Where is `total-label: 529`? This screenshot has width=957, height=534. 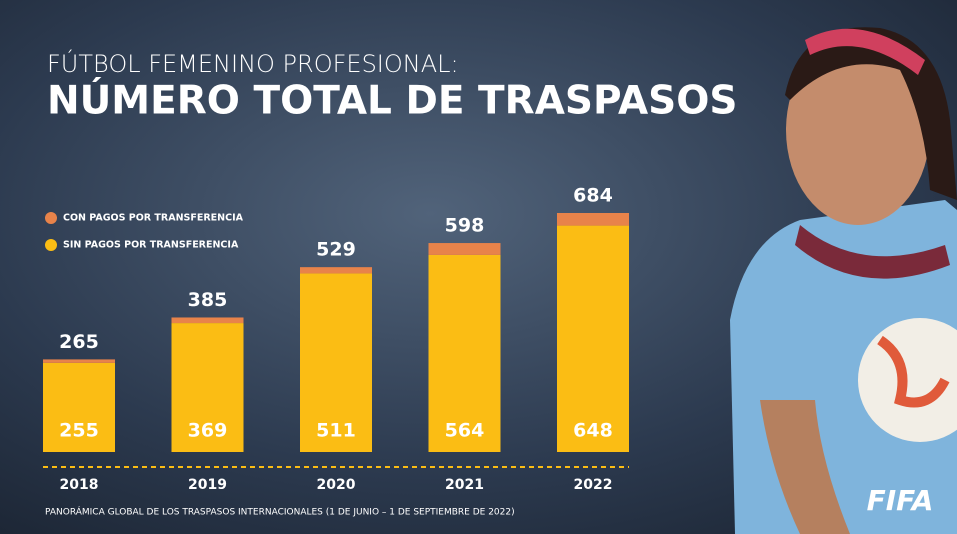 total-label: 529 is located at coordinates (336, 250).